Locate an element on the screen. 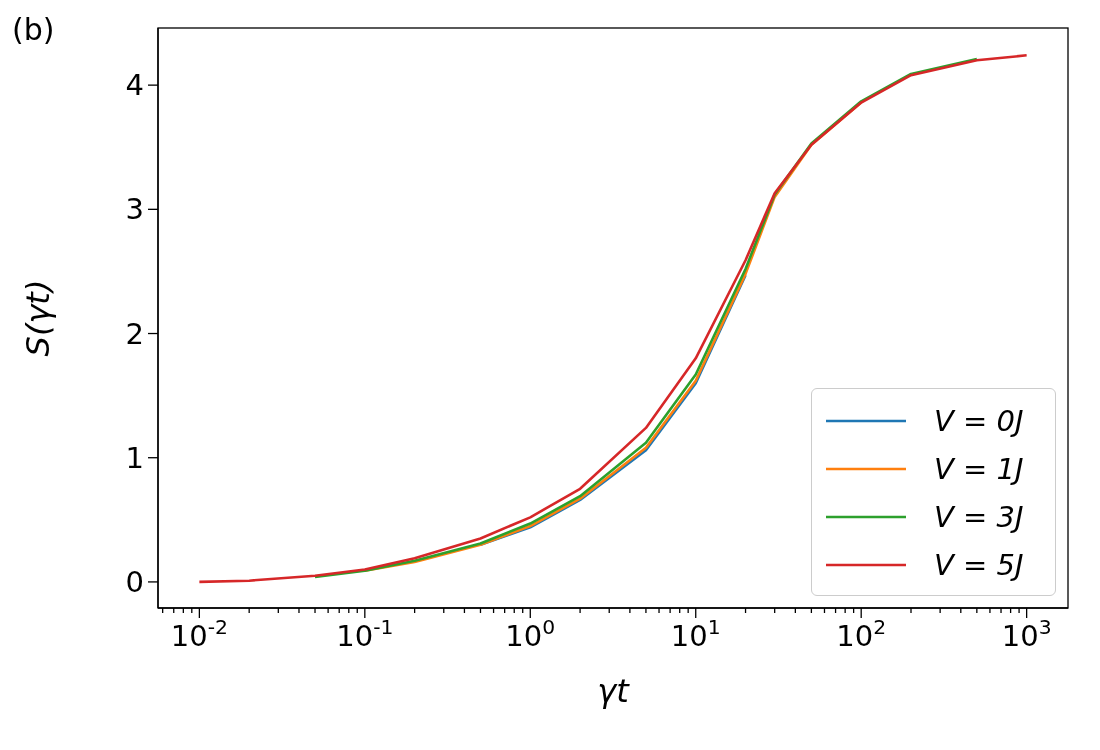 This screenshot has width=1100, height=750. text: (b) is located at coordinates (33, 29).